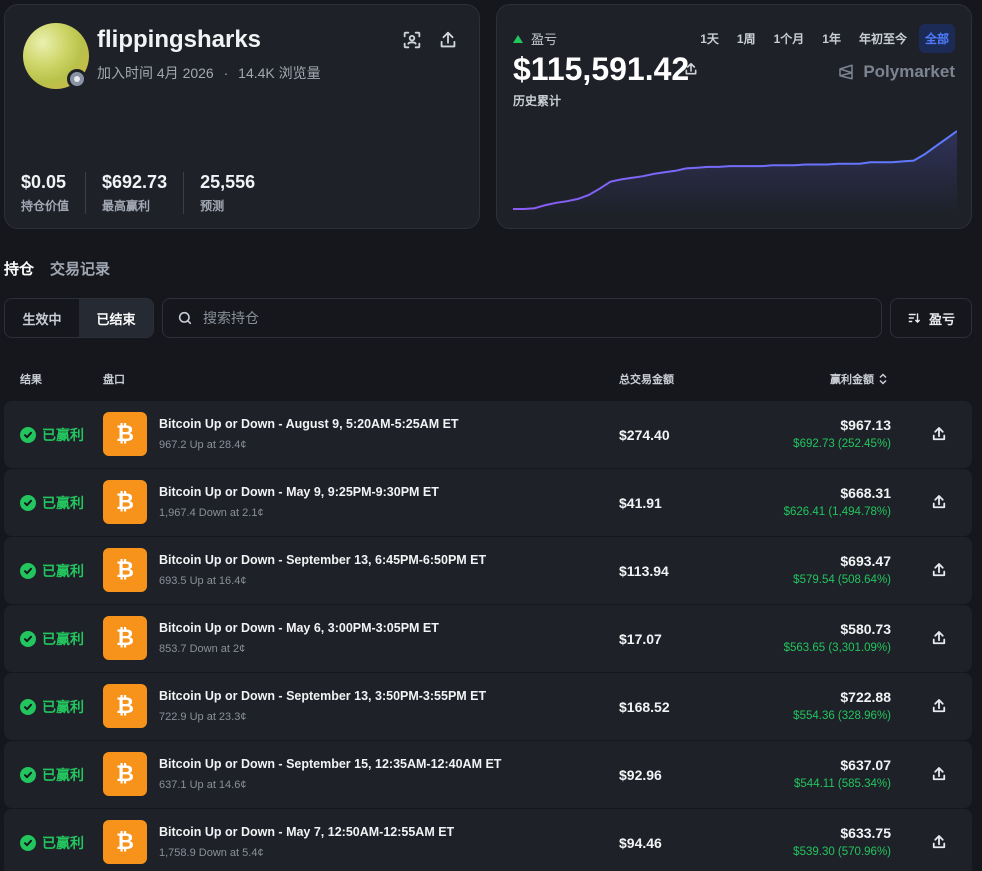  I want to click on sort-button: 盈亏, so click(931, 318).